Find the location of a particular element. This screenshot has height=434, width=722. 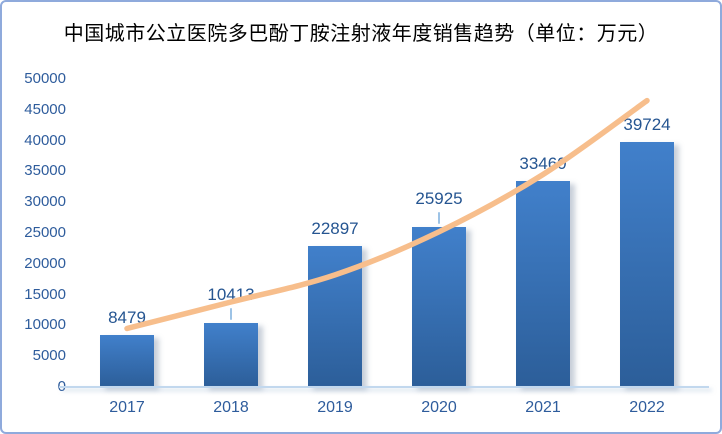

y-axis-tick-label: 30000 is located at coordinates (45, 202).